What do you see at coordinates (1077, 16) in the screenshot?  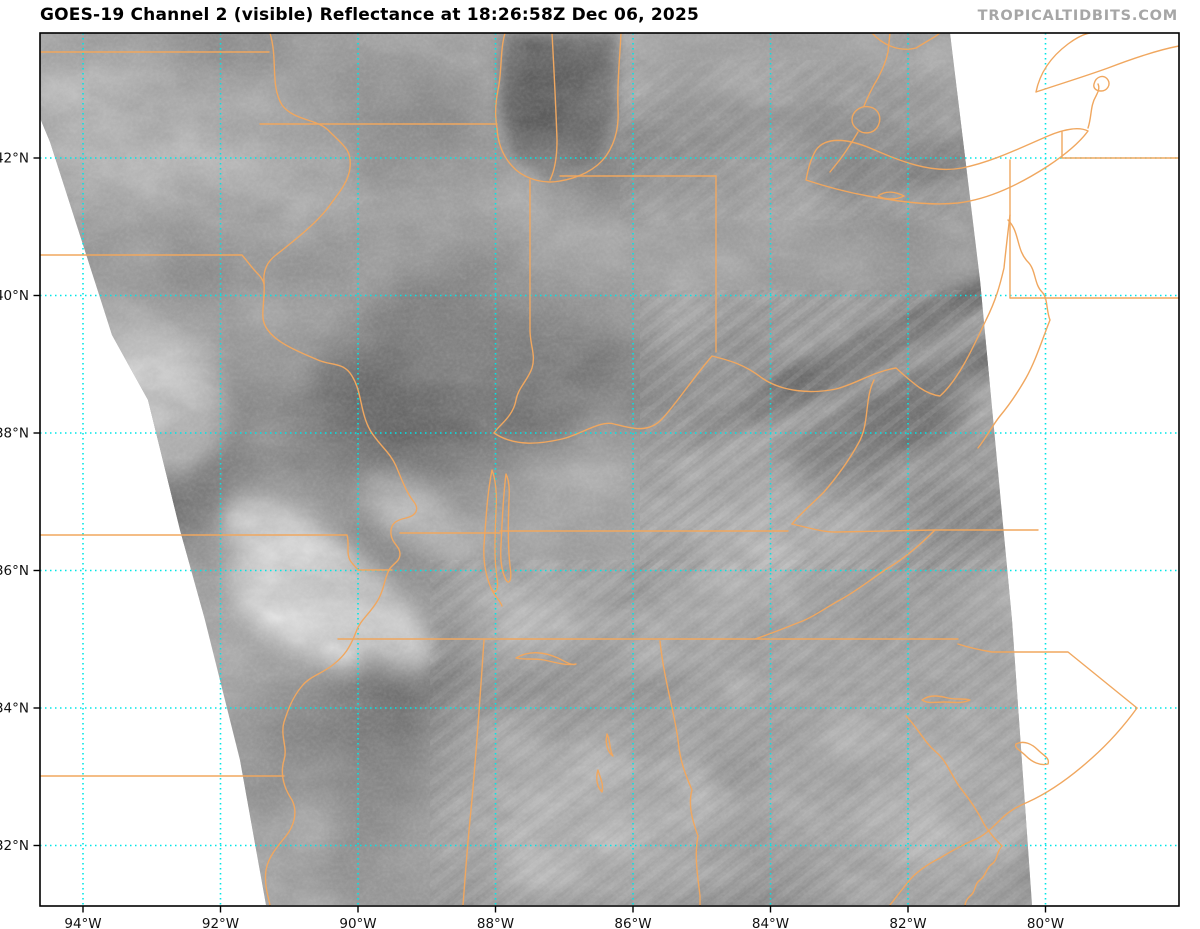 I see `watermark: TROPICALTIDBITS.COM` at bounding box center [1077, 16].